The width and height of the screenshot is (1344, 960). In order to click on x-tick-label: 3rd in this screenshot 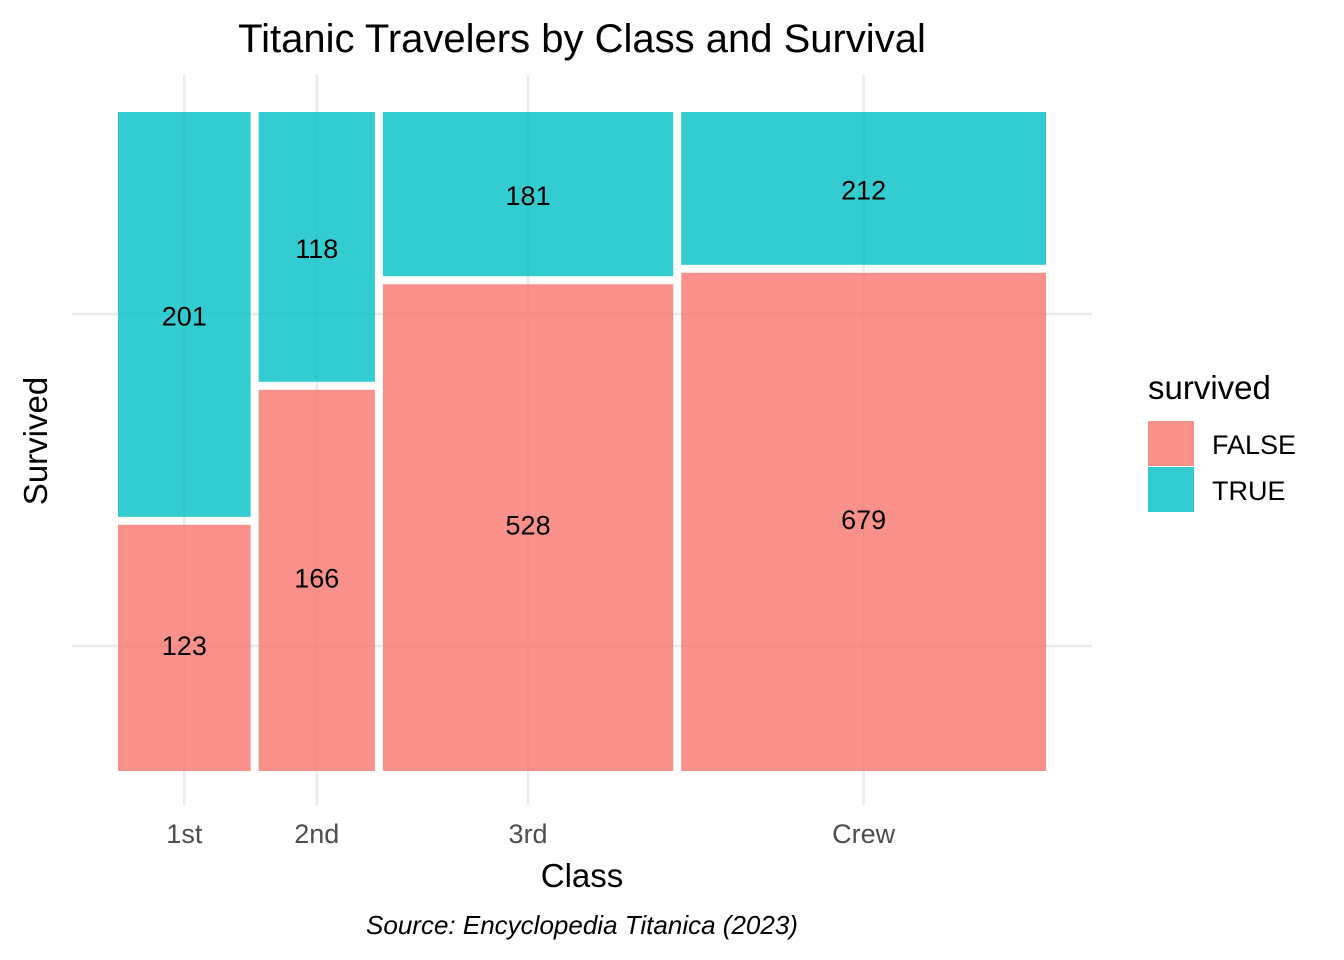, I will do `click(528, 834)`.